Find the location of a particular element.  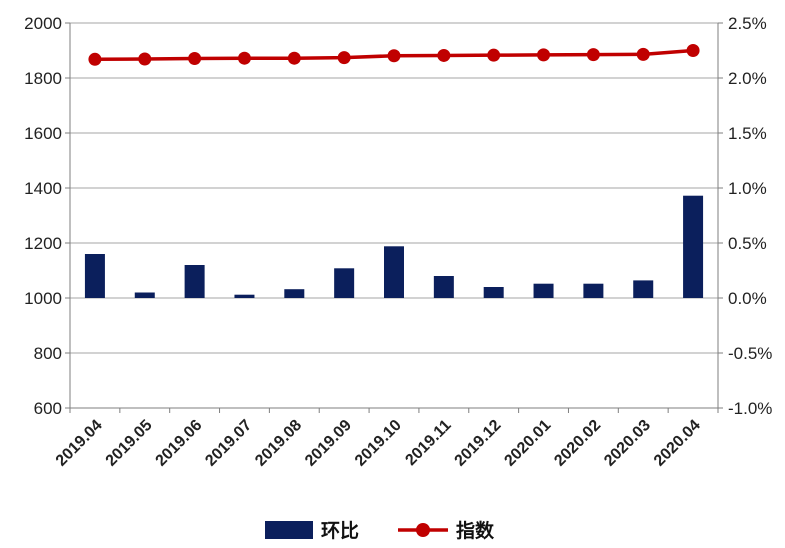

legend-swatch-huanbi is located at coordinates (289, 530).